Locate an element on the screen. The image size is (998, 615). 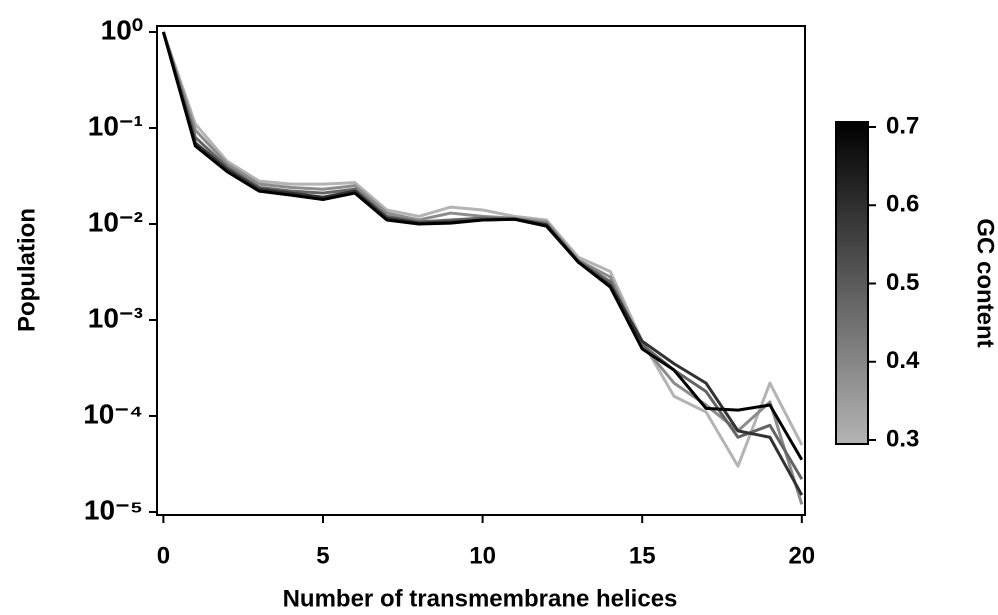
x-tick-label: 0 is located at coordinates (163, 555).